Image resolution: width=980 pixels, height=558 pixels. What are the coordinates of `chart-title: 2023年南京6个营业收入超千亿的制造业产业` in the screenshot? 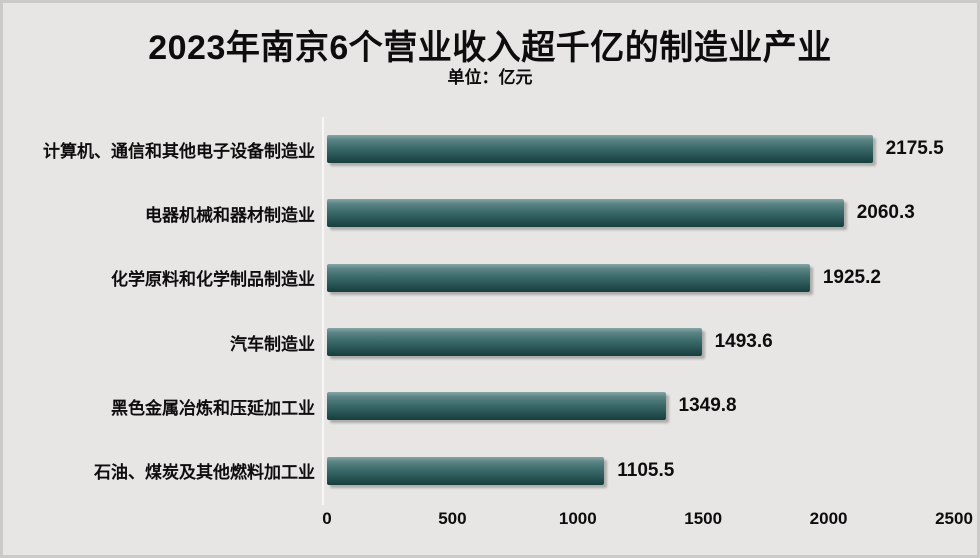 It's located at (490, 48).